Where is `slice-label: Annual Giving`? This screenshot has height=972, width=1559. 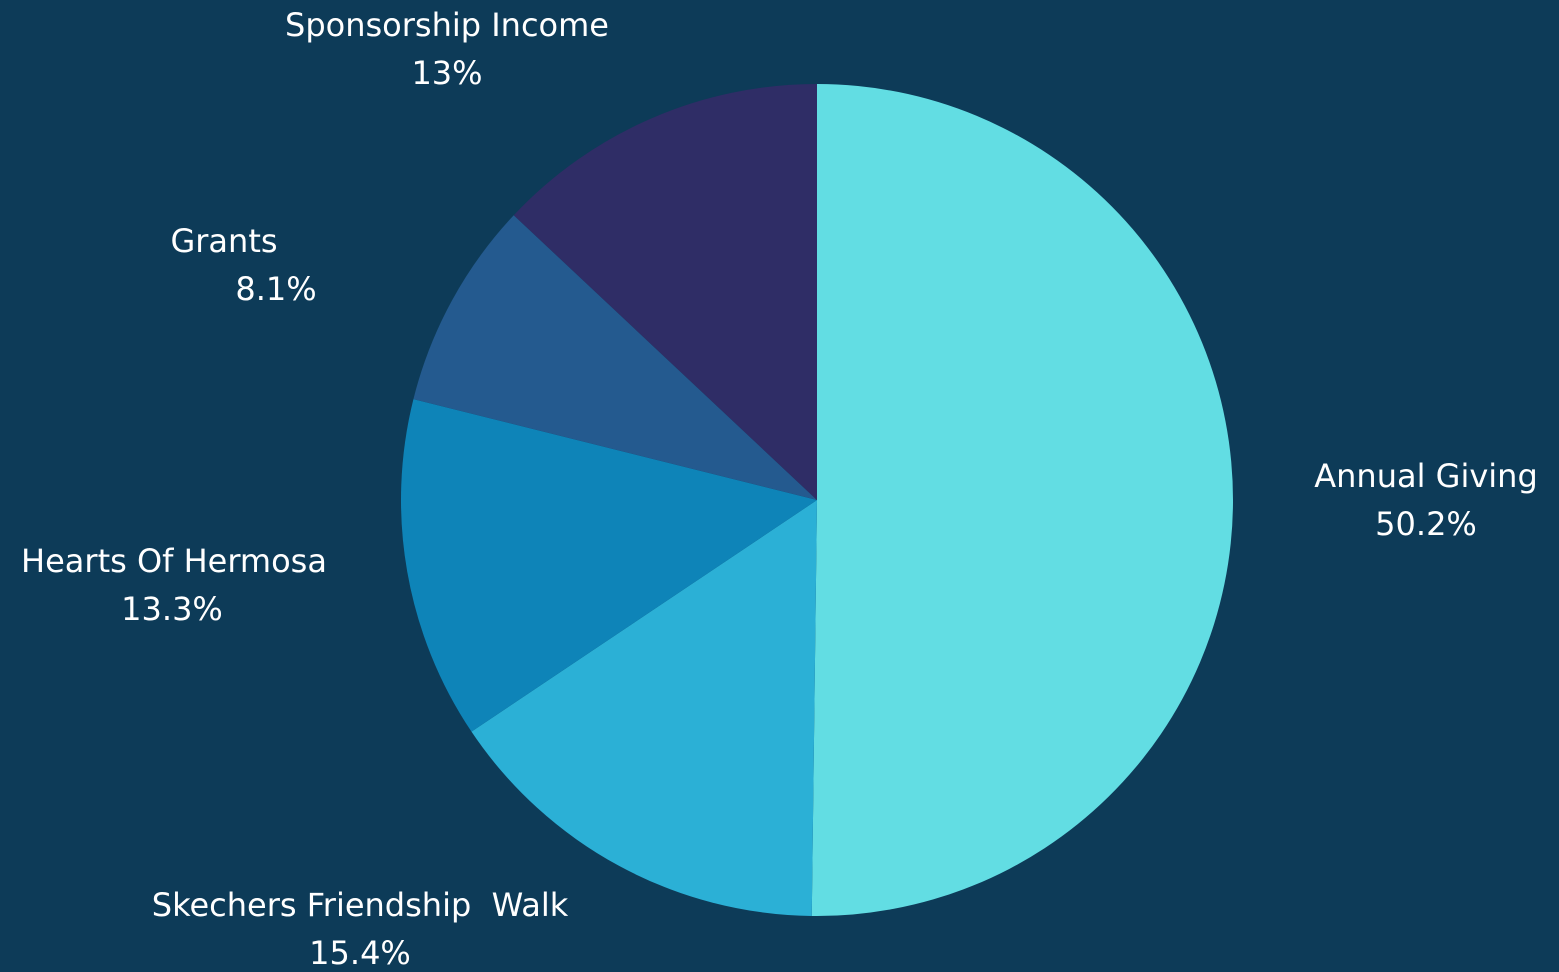 slice-label: Annual Giving is located at coordinates (1426, 476).